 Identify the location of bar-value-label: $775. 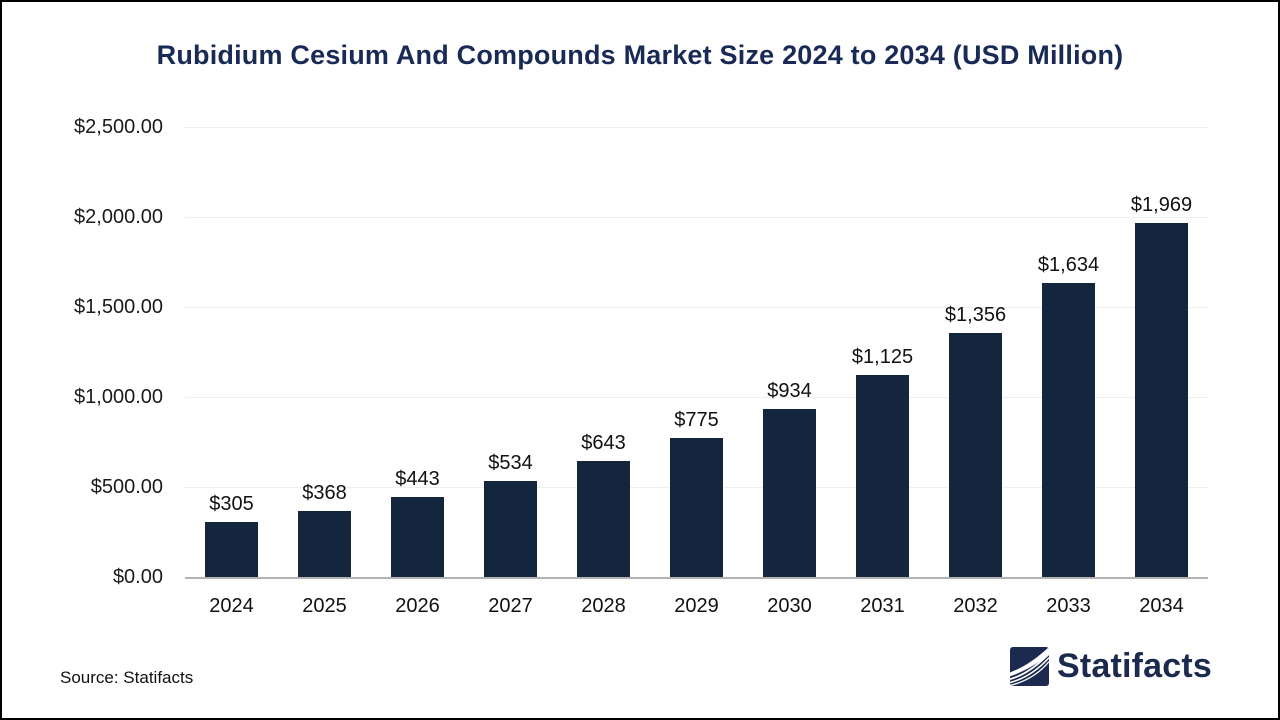
(696, 419).